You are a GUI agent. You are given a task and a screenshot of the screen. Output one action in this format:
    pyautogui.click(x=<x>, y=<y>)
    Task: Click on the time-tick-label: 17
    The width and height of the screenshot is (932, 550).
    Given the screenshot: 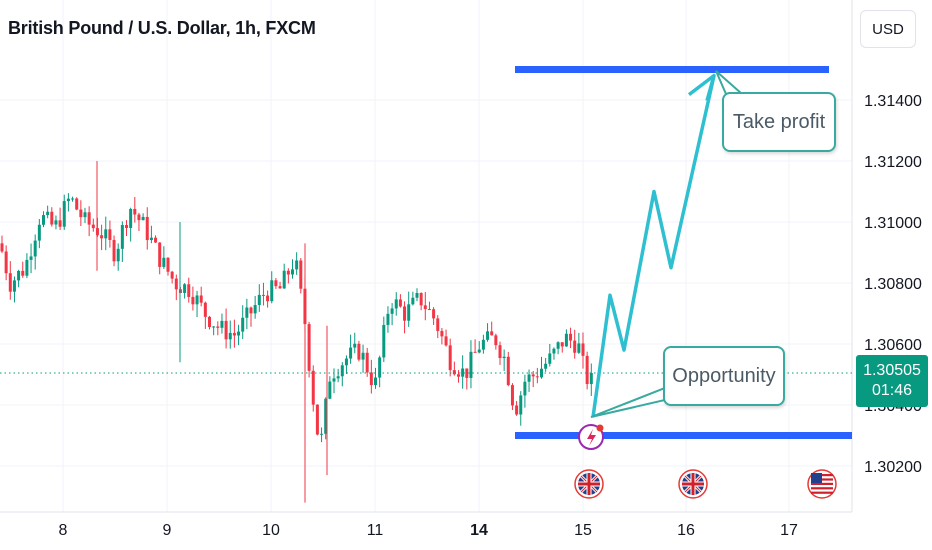 What is the action you would take?
    pyautogui.click(x=789, y=530)
    